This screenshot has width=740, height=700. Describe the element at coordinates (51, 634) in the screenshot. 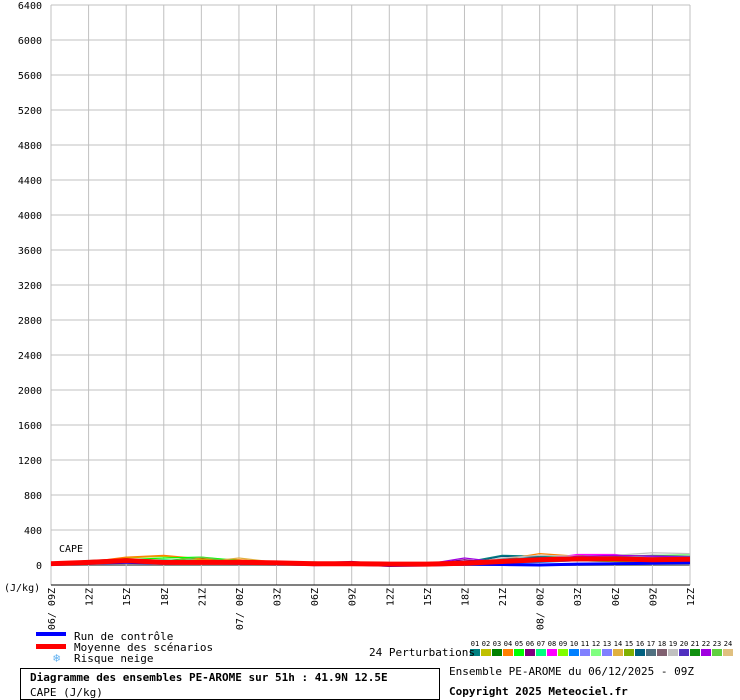

I see `control-legend-swatch` at that location.